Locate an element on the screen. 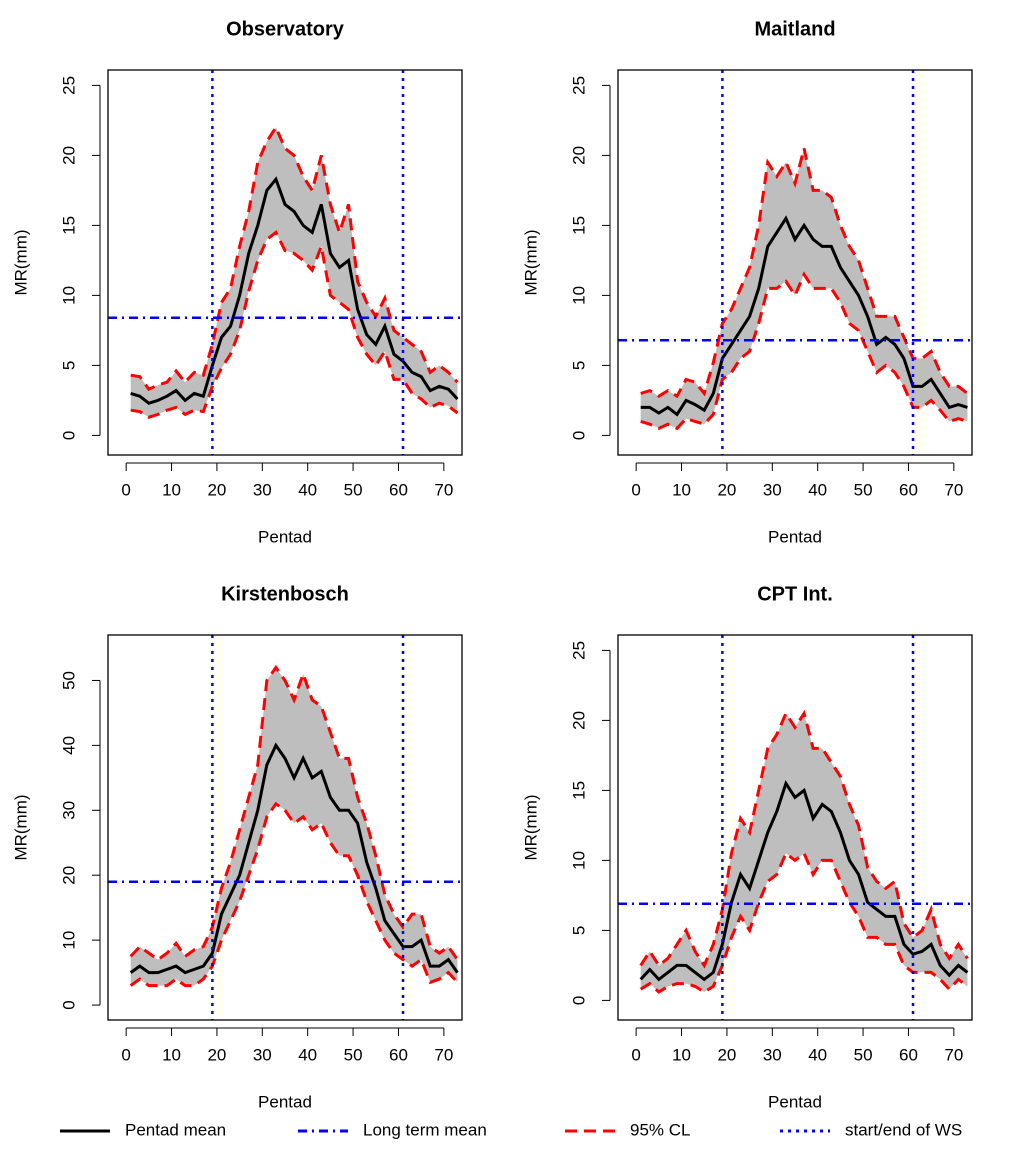  panel-title: Maitland is located at coordinates (794, 29).